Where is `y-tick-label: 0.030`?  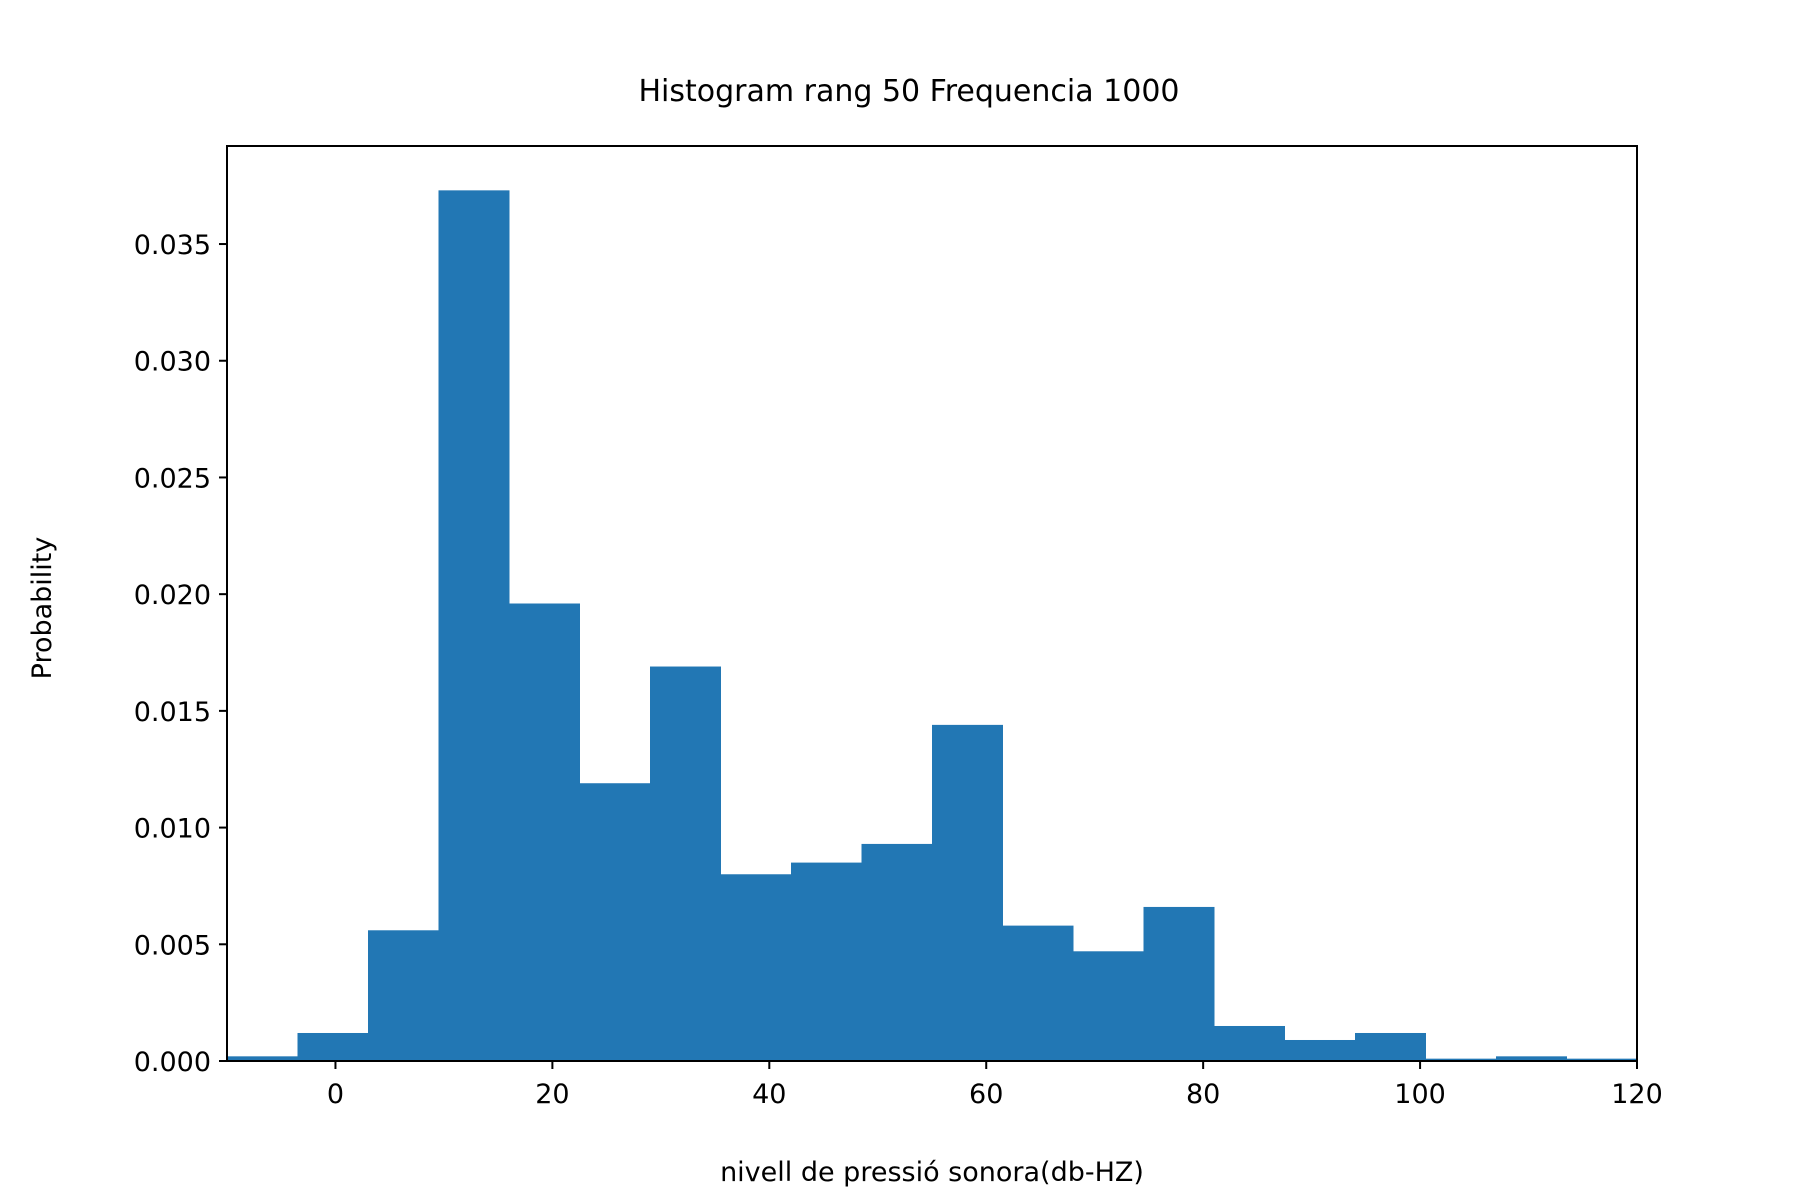
y-tick-label: 0.030 is located at coordinates (172, 362).